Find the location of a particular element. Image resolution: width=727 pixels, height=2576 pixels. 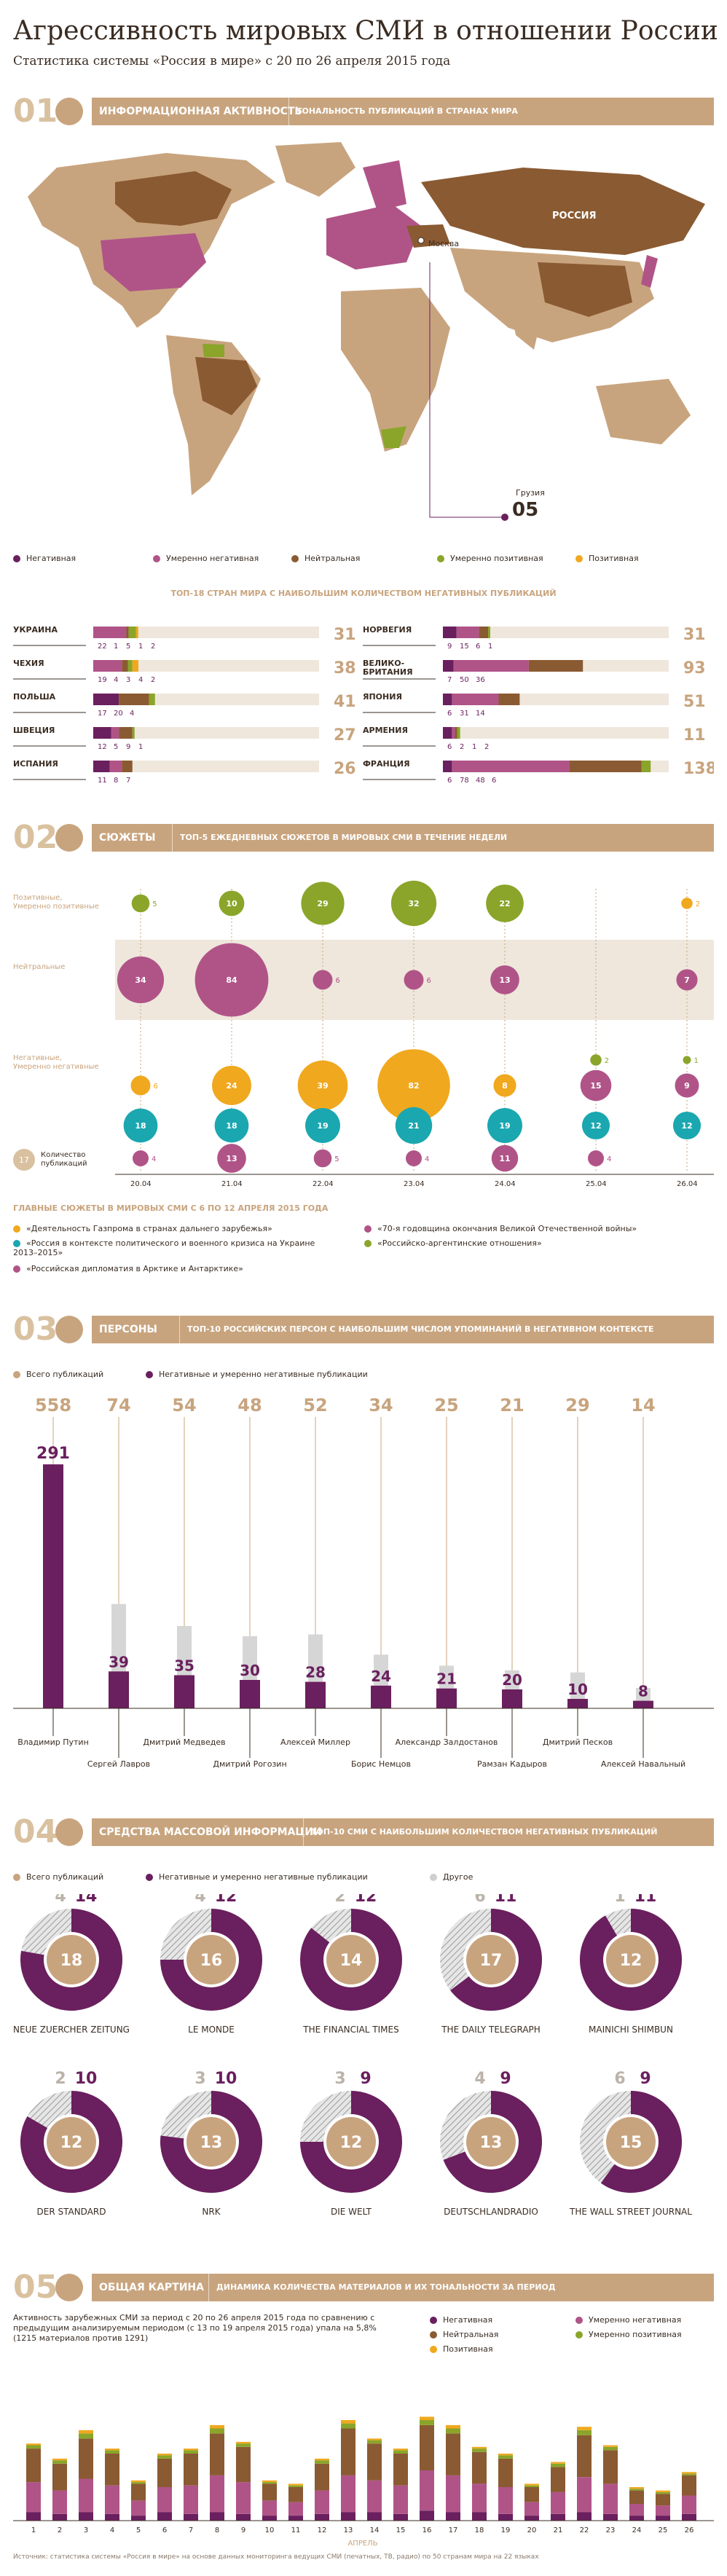

country-total: 31 is located at coordinates (345, 635).